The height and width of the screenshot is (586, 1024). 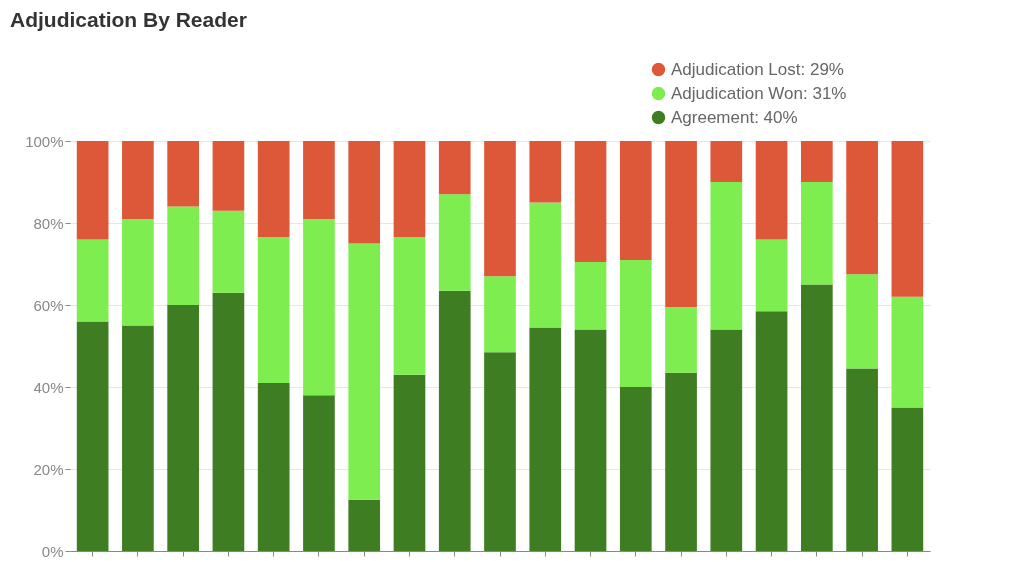 What do you see at coordinates (48, 469) in the screenshot?
I see `y-tick-label: 20%` at bounding box center [48, 469].